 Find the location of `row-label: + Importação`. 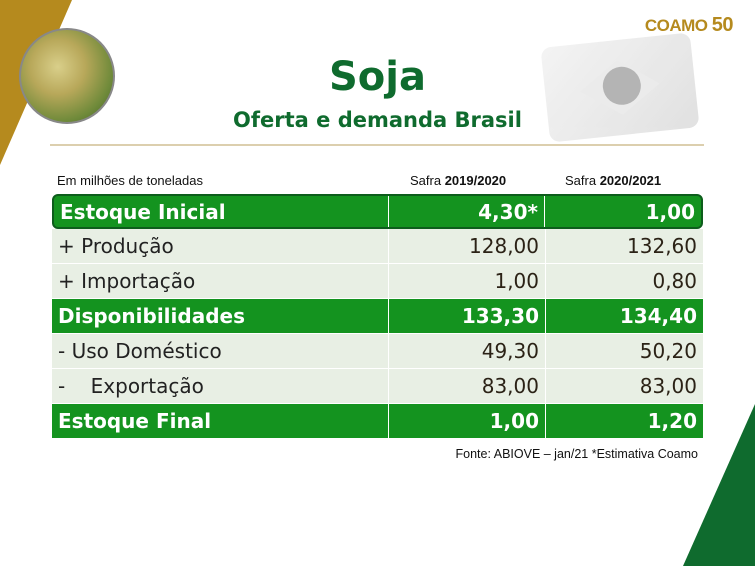

row-label: + Importação is located at coordinates (127, 281).